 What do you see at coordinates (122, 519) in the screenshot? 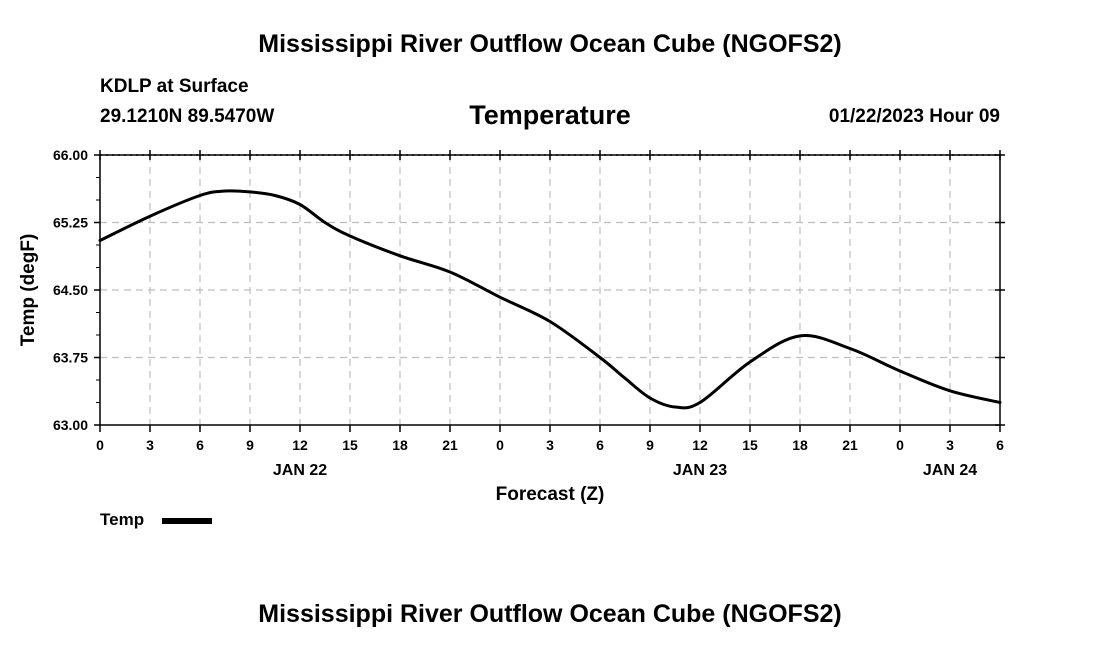
I see `legend-label: Temp` at bounding box center [122, 519].